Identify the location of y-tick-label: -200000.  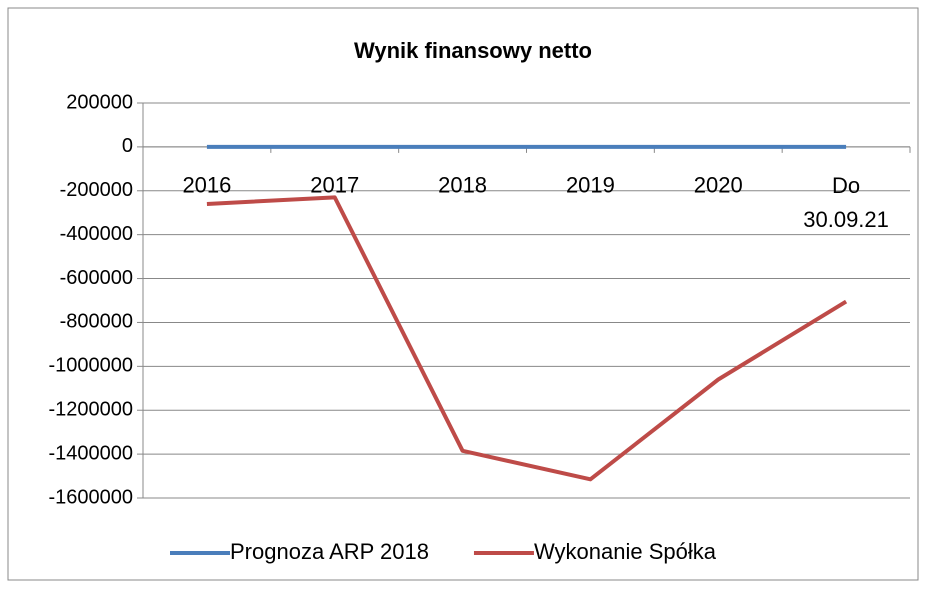
(96, 190).